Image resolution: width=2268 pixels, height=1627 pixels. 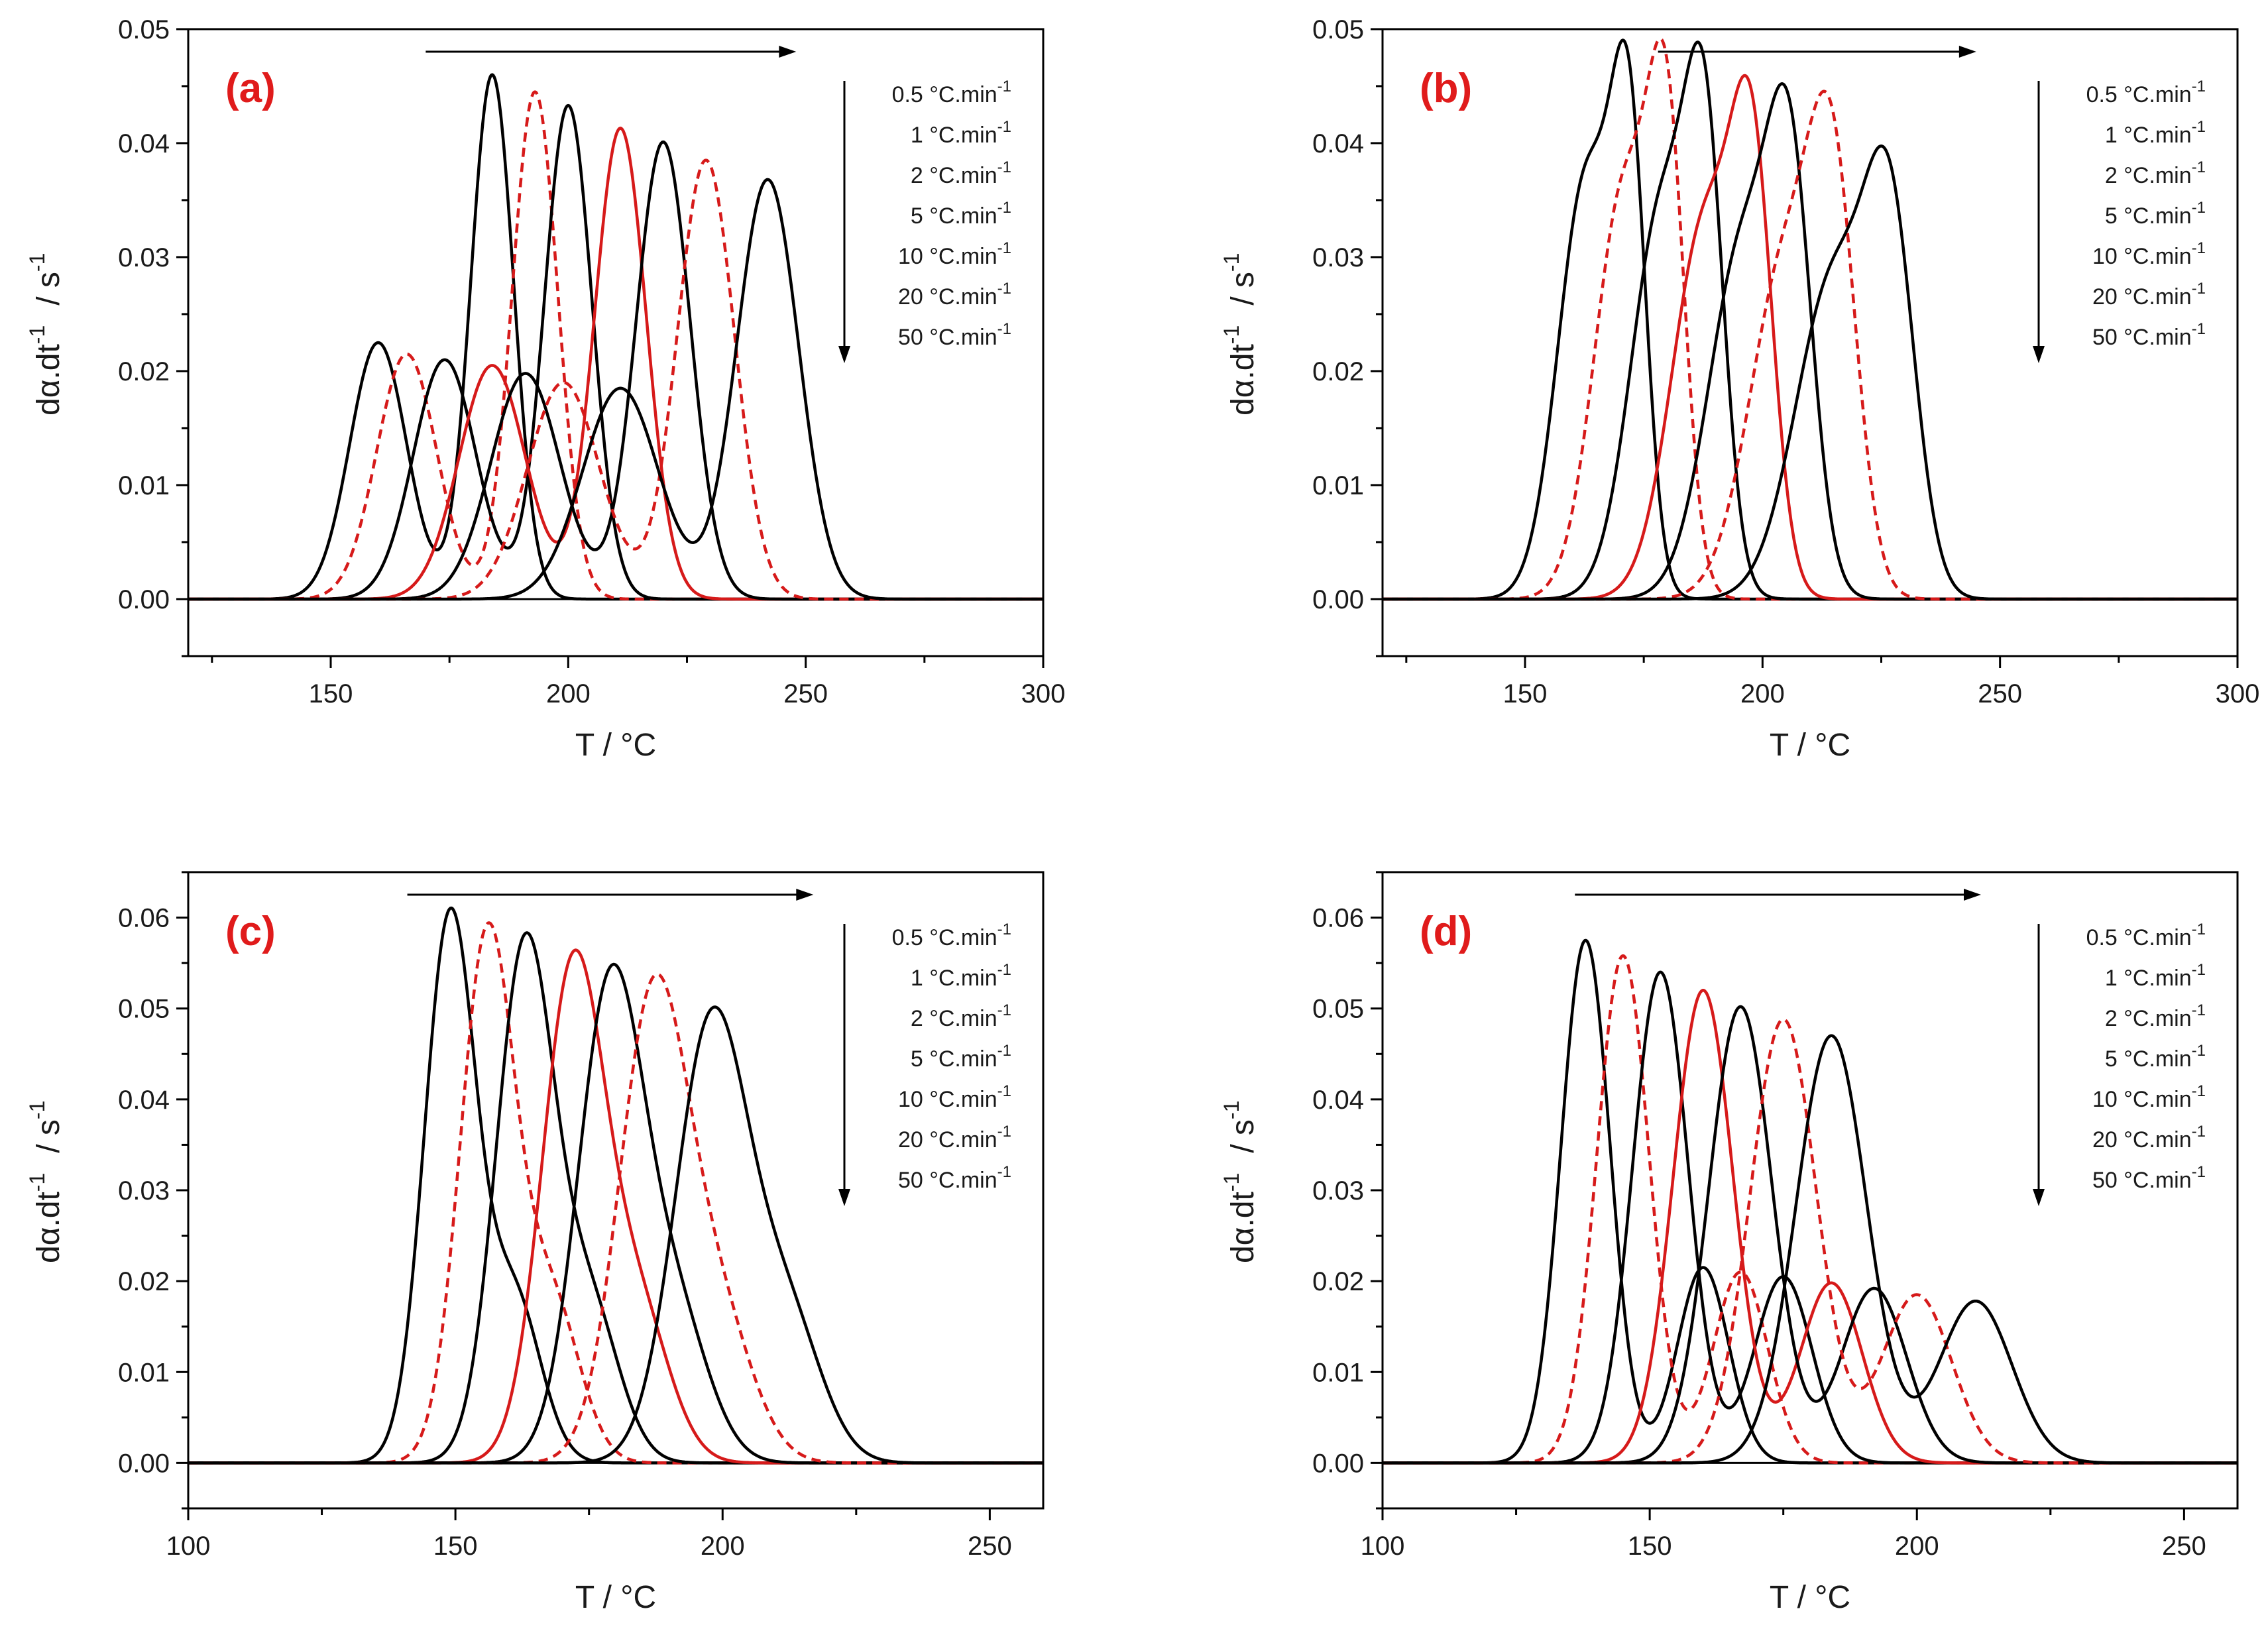 What do you see at coordinates (954, 294) in the screenshot?
I see `legend-entry: 20 °C.min-1` at bounding box center [954, 294].